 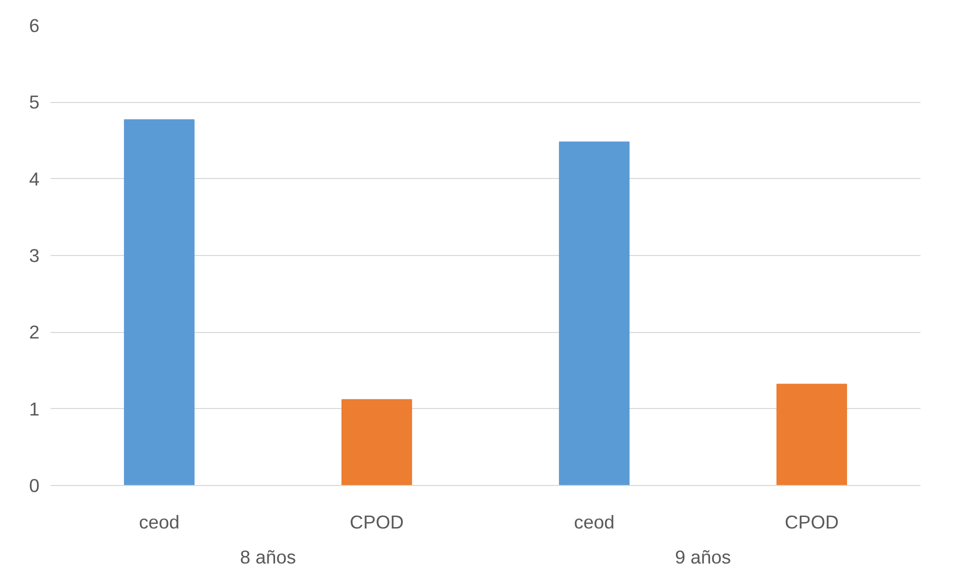 I want to click on y-tick-label: 1, so click(x=34, y=409).